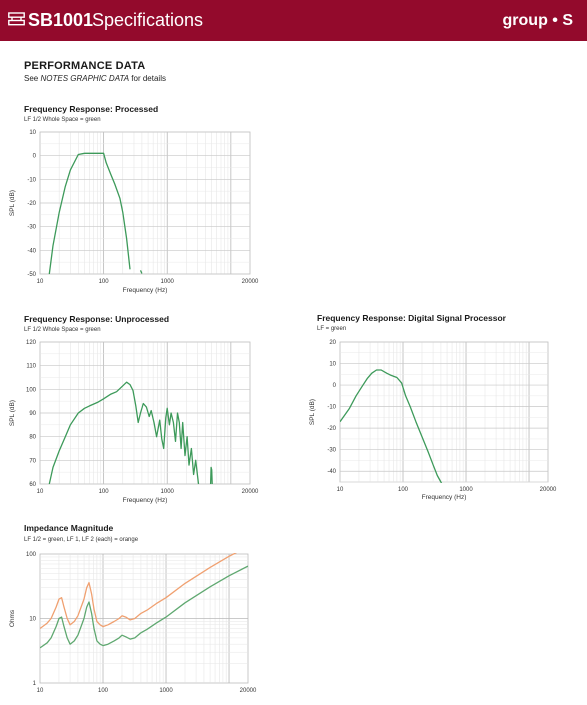 The image size is (587, 705). I want to click on page-title: Specifications, so click(148, 20).